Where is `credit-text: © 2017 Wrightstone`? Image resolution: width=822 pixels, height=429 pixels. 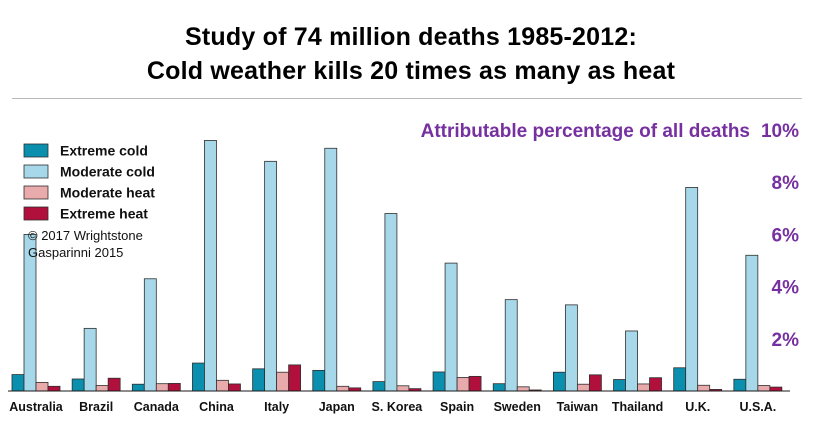
credit-text: © 2017 Wrightstone is located at coordinates (85, 235).